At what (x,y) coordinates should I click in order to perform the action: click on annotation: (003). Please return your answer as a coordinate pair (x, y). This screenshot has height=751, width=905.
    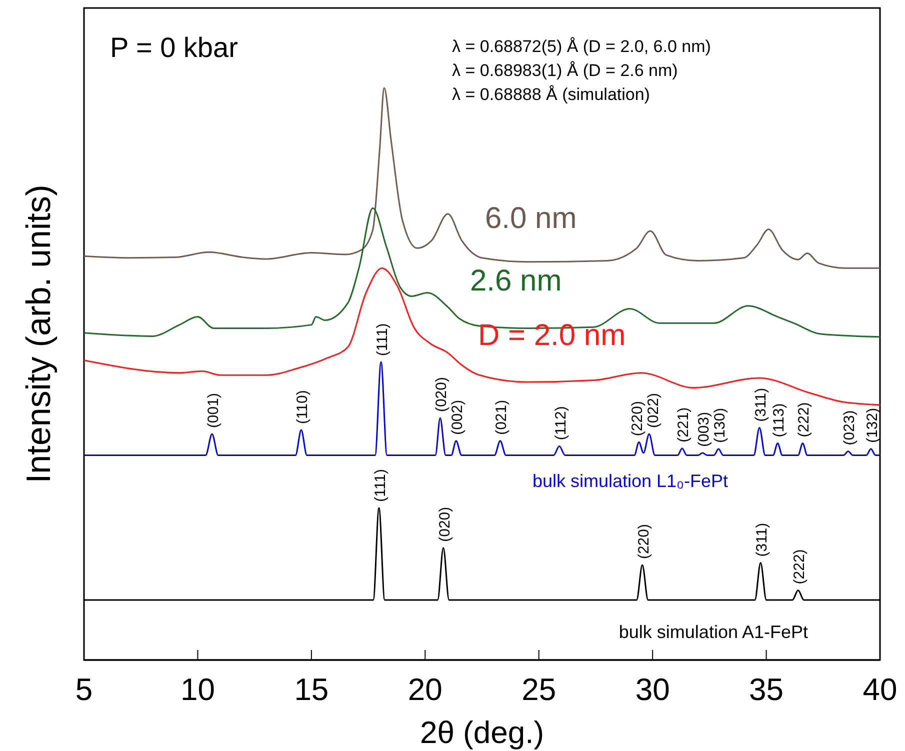
    Looking at the image, I should click on (704, 429).